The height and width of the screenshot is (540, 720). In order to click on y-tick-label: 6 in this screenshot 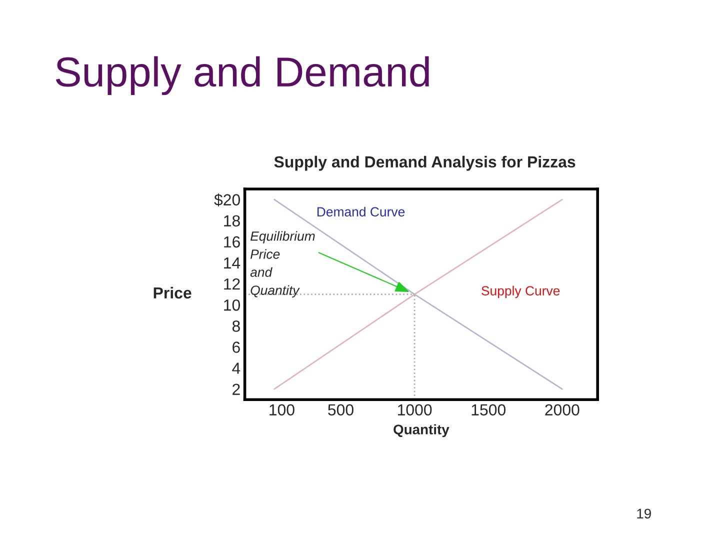, I will do `click(236, 347)`.